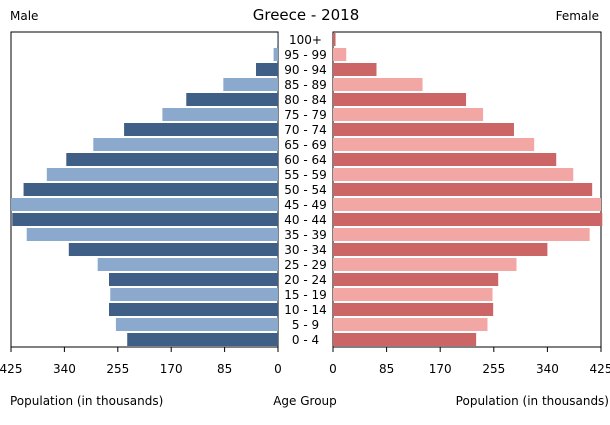 This screenshot has height=425, width=610. I want to click on male-tick-label: 170, so click(171, 369).